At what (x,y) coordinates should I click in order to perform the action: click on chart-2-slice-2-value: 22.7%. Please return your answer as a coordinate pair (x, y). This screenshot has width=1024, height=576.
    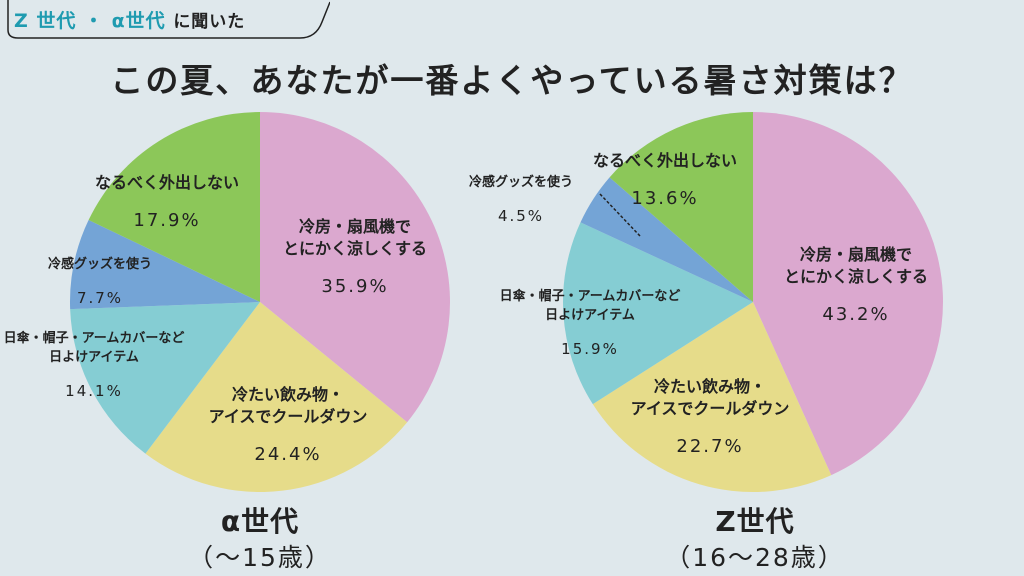
    Looking at the image, I should click on (709, 446).